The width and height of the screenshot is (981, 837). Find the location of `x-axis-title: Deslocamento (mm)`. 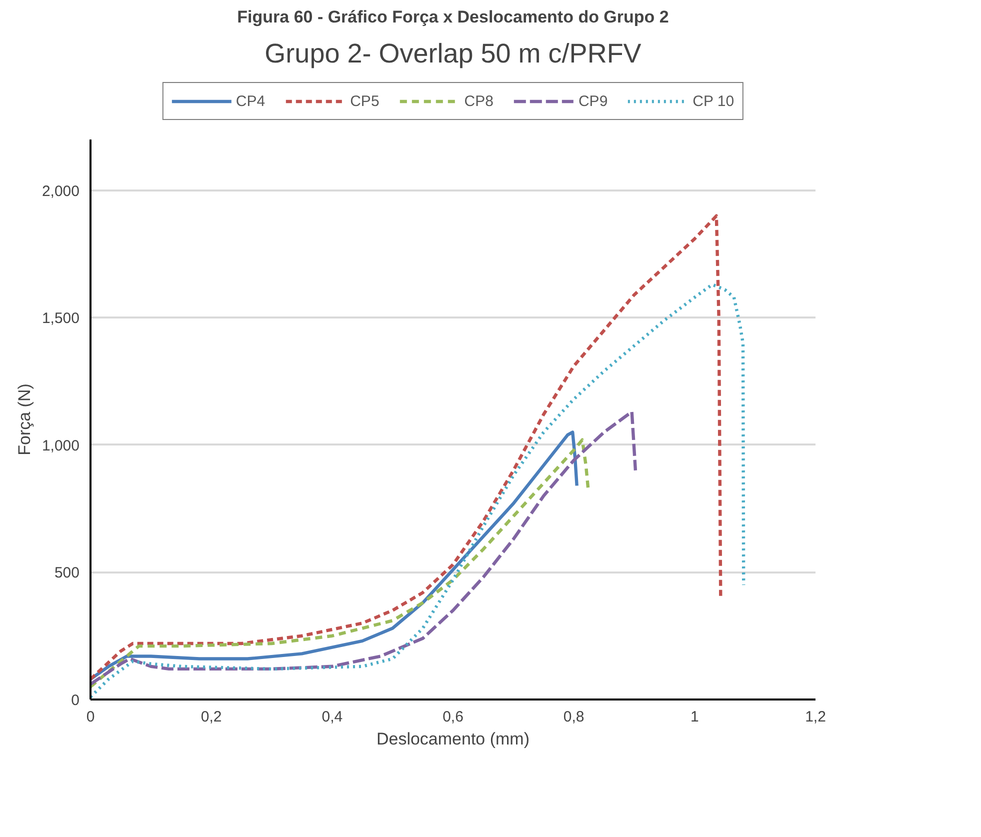

x-axis-title: Deslocamento (mm) is located at coordinates (453, 739).